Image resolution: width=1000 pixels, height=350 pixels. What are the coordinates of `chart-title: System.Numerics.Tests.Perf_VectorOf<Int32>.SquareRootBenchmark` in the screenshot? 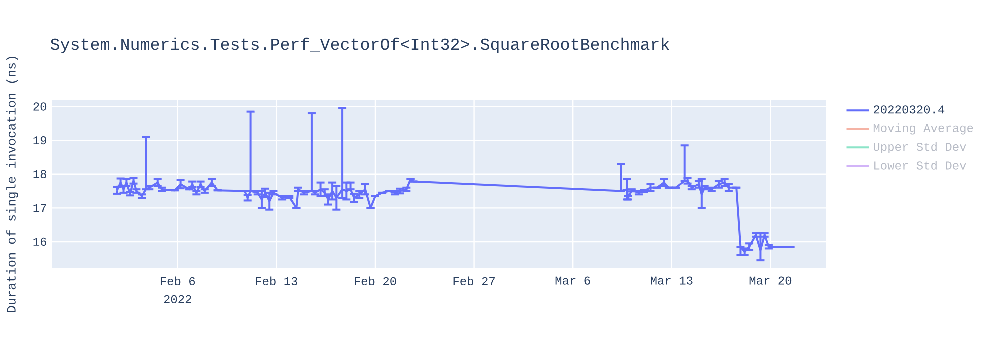 It's located at (360, 46).